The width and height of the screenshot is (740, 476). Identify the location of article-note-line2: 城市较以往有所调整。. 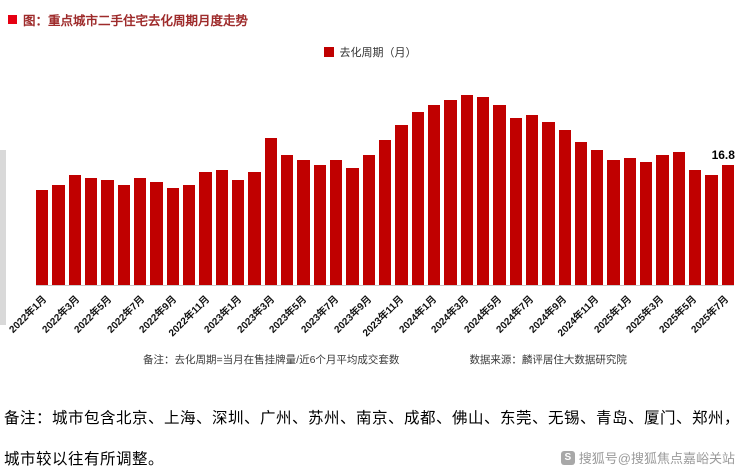
(84, 459).